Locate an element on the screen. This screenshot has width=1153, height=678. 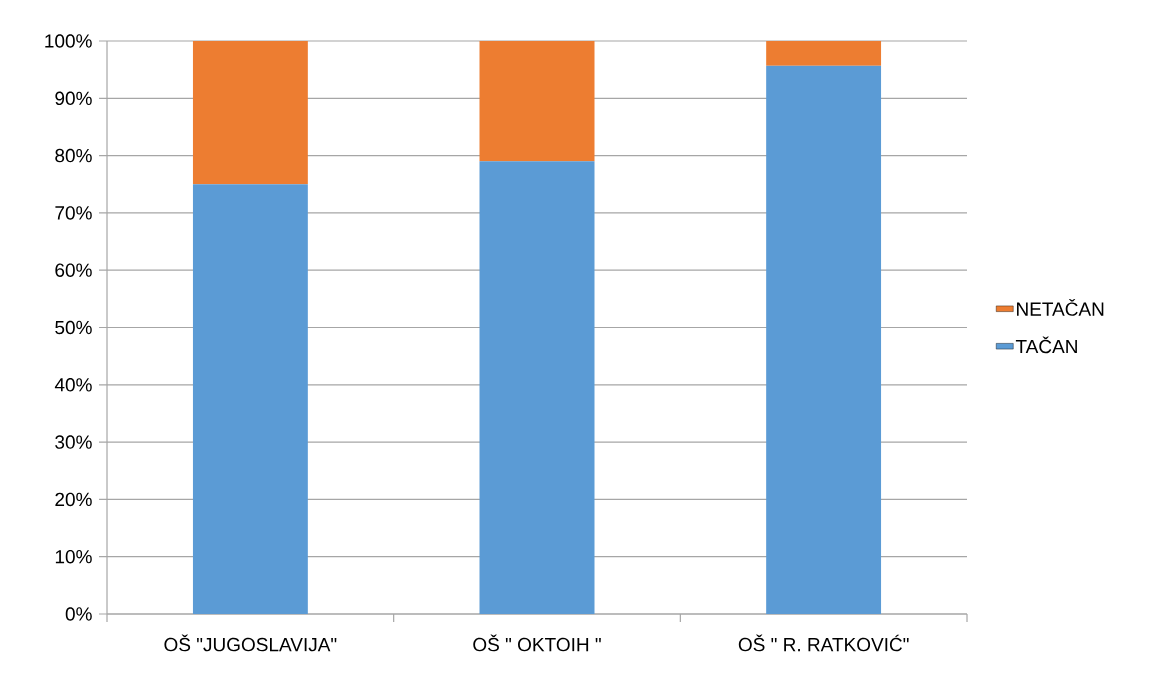
y-tick-label: 90% is located at coordinates (73, 98).